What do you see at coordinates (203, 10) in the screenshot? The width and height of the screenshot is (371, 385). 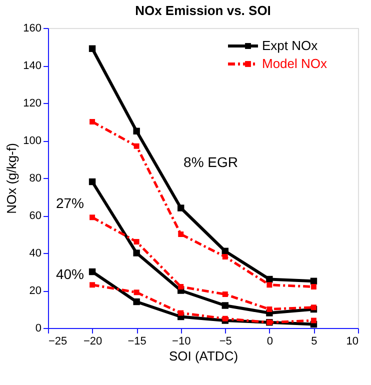 I see `chart-title: NOx Emission vs. SOI` at bounding box center [203, 10].